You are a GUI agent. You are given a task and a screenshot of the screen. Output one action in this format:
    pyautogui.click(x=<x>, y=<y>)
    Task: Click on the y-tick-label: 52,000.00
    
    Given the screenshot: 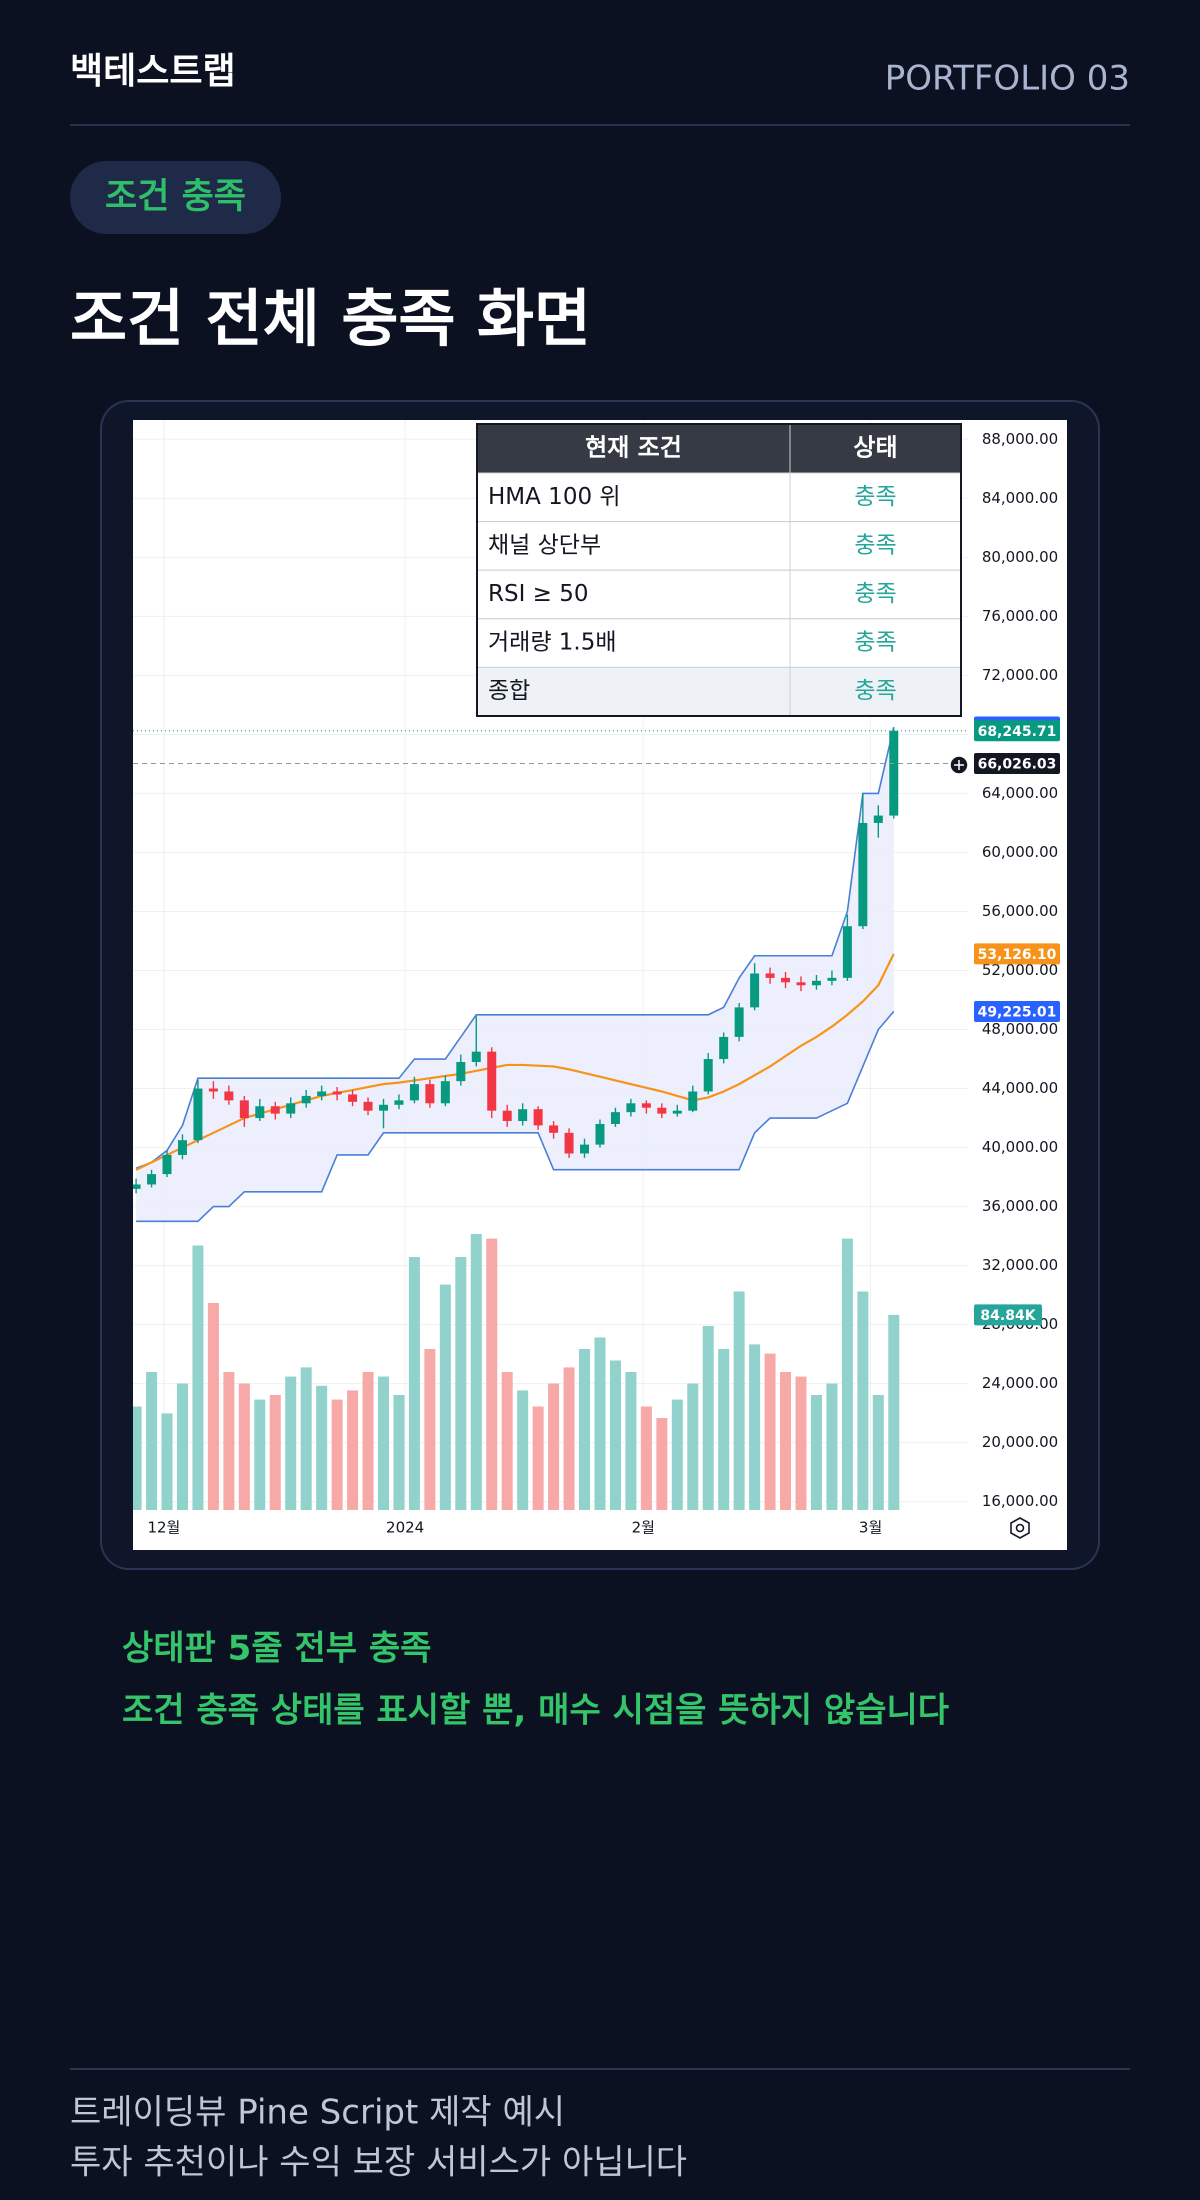 What is the action you would take?
    pyautogui.click(x=1020, y=970)
    